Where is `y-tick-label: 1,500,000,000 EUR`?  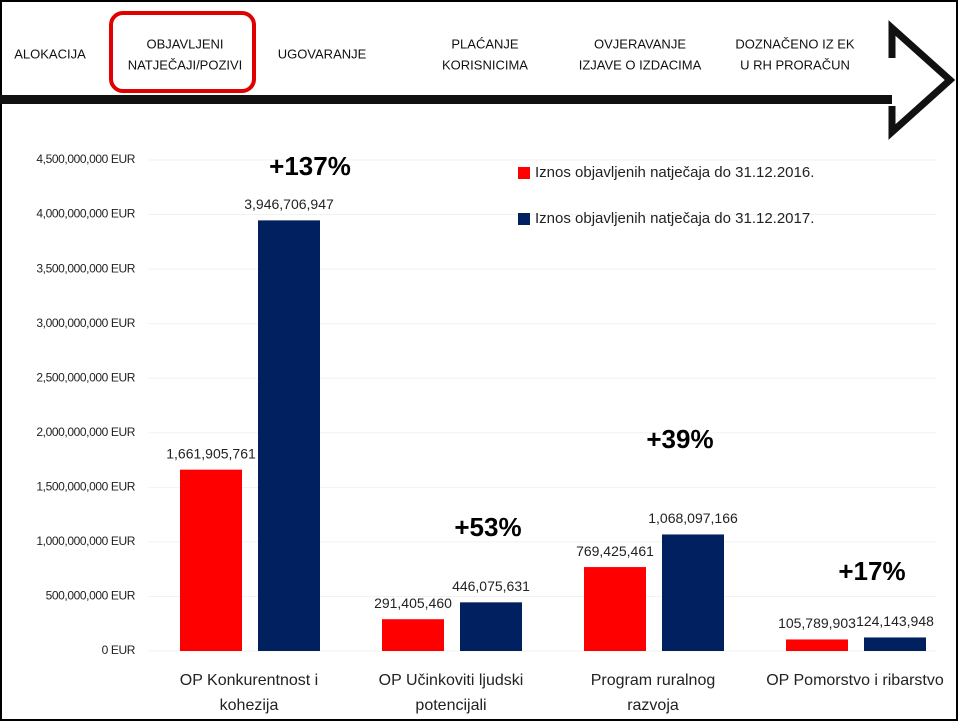
y-tick-label: 1,500,000,000 EUR is located at coordinates (85, 487).